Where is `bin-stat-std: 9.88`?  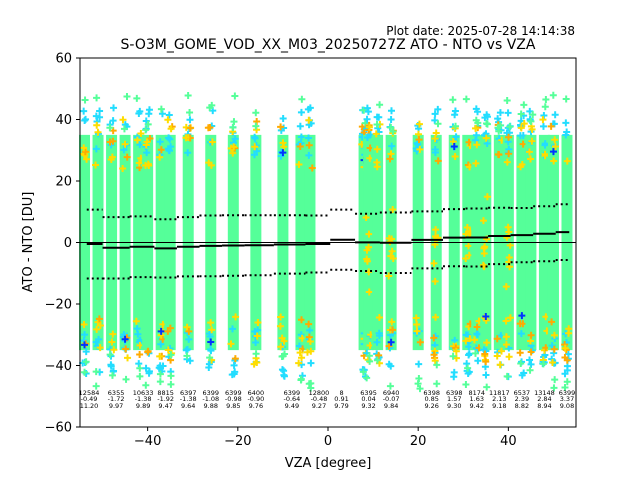 bin-stat-std: 9.88 is located at coordinates (211, 406).